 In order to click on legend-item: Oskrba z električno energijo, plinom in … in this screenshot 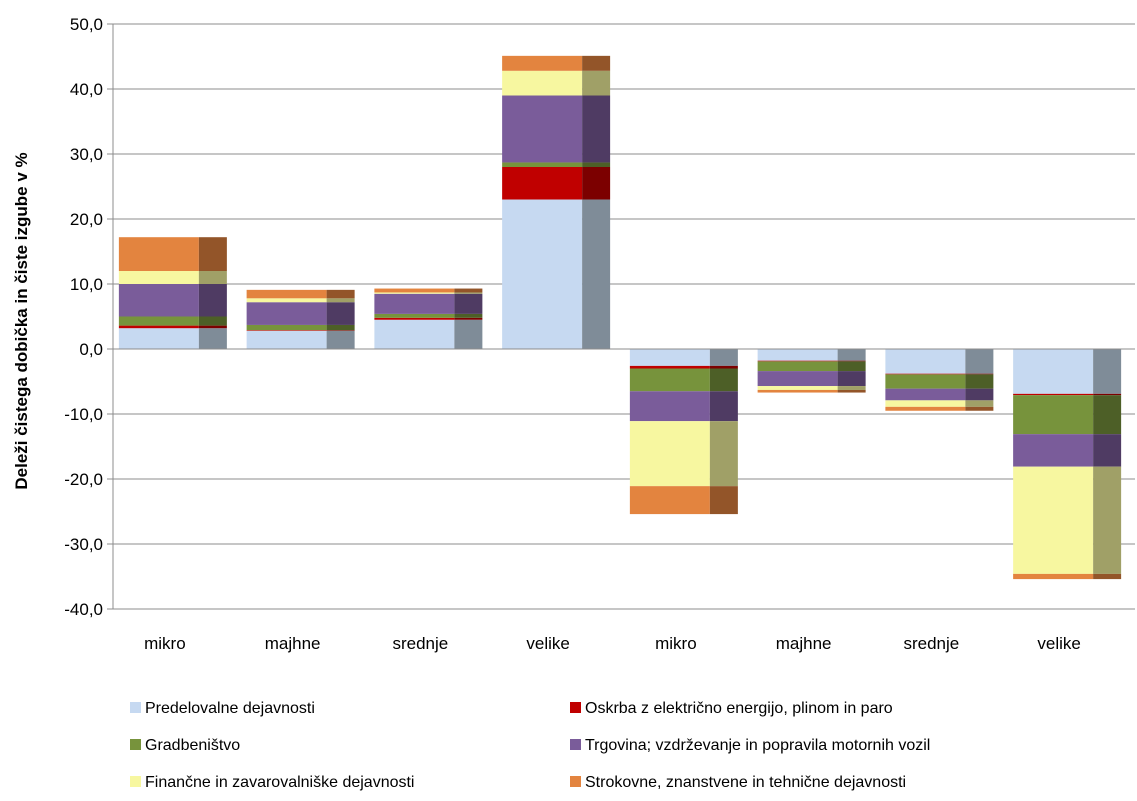, I will do `click(731, 708)`.